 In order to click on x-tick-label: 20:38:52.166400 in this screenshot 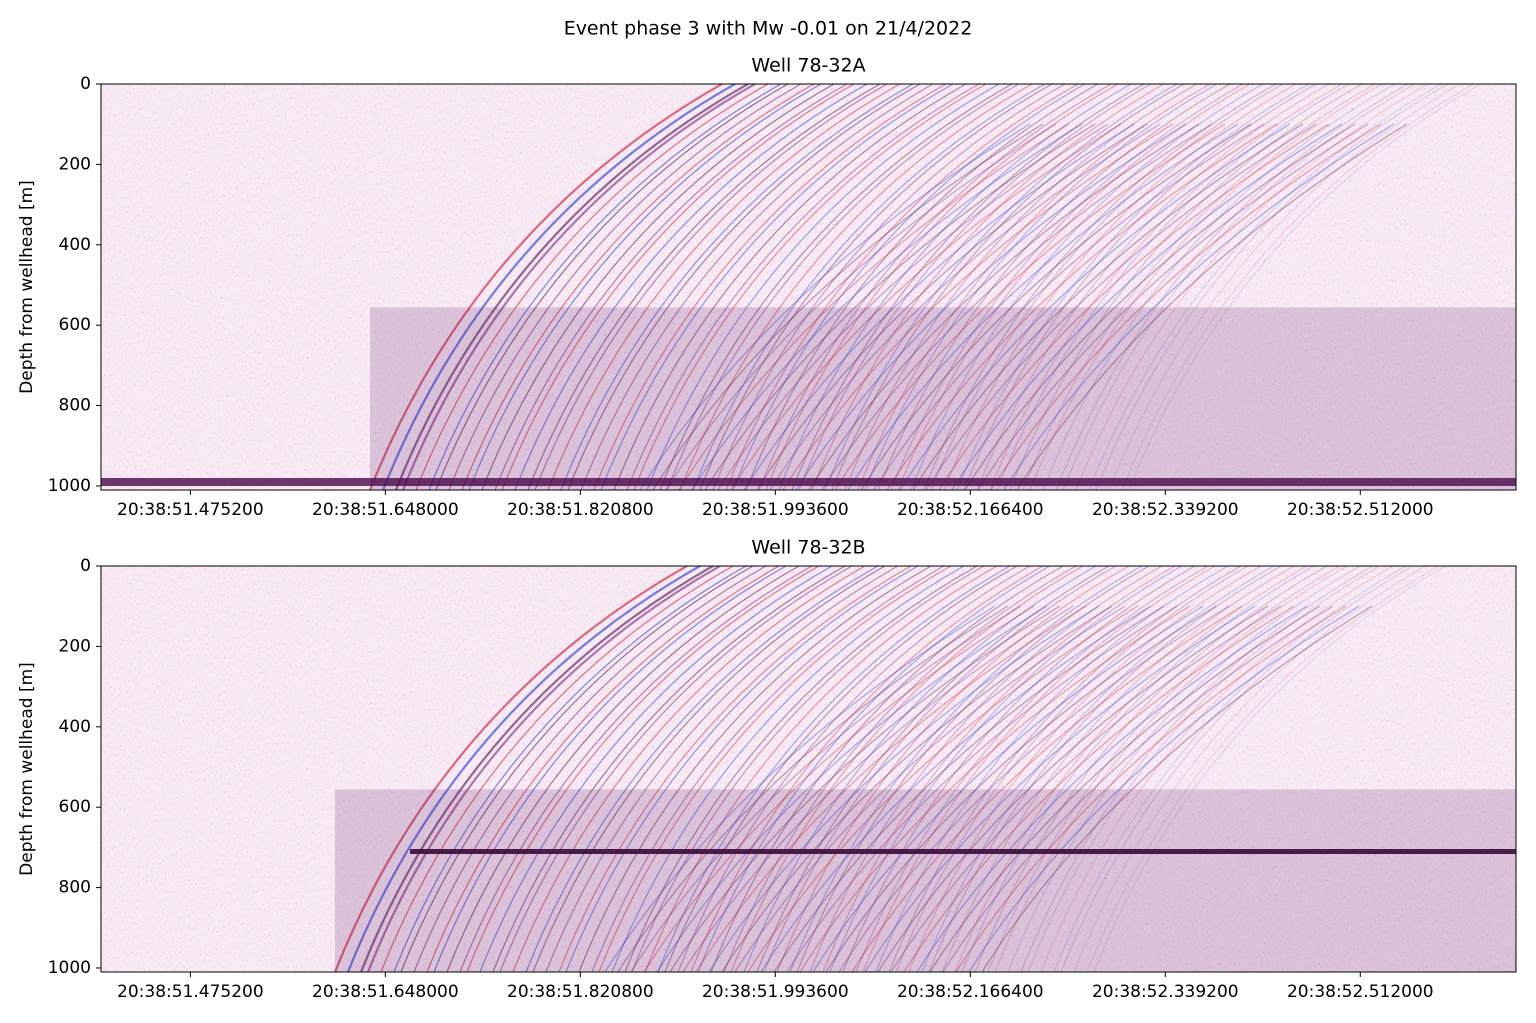, I will do `click(970, 992)`.